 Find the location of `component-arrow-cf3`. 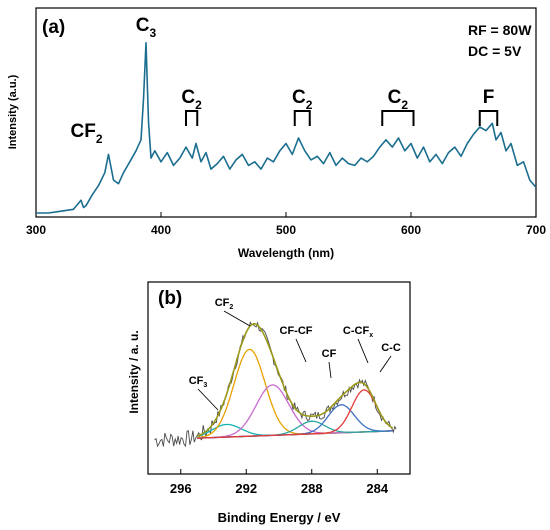

component-arrow-cf3 is located at coordinates (208, 399).